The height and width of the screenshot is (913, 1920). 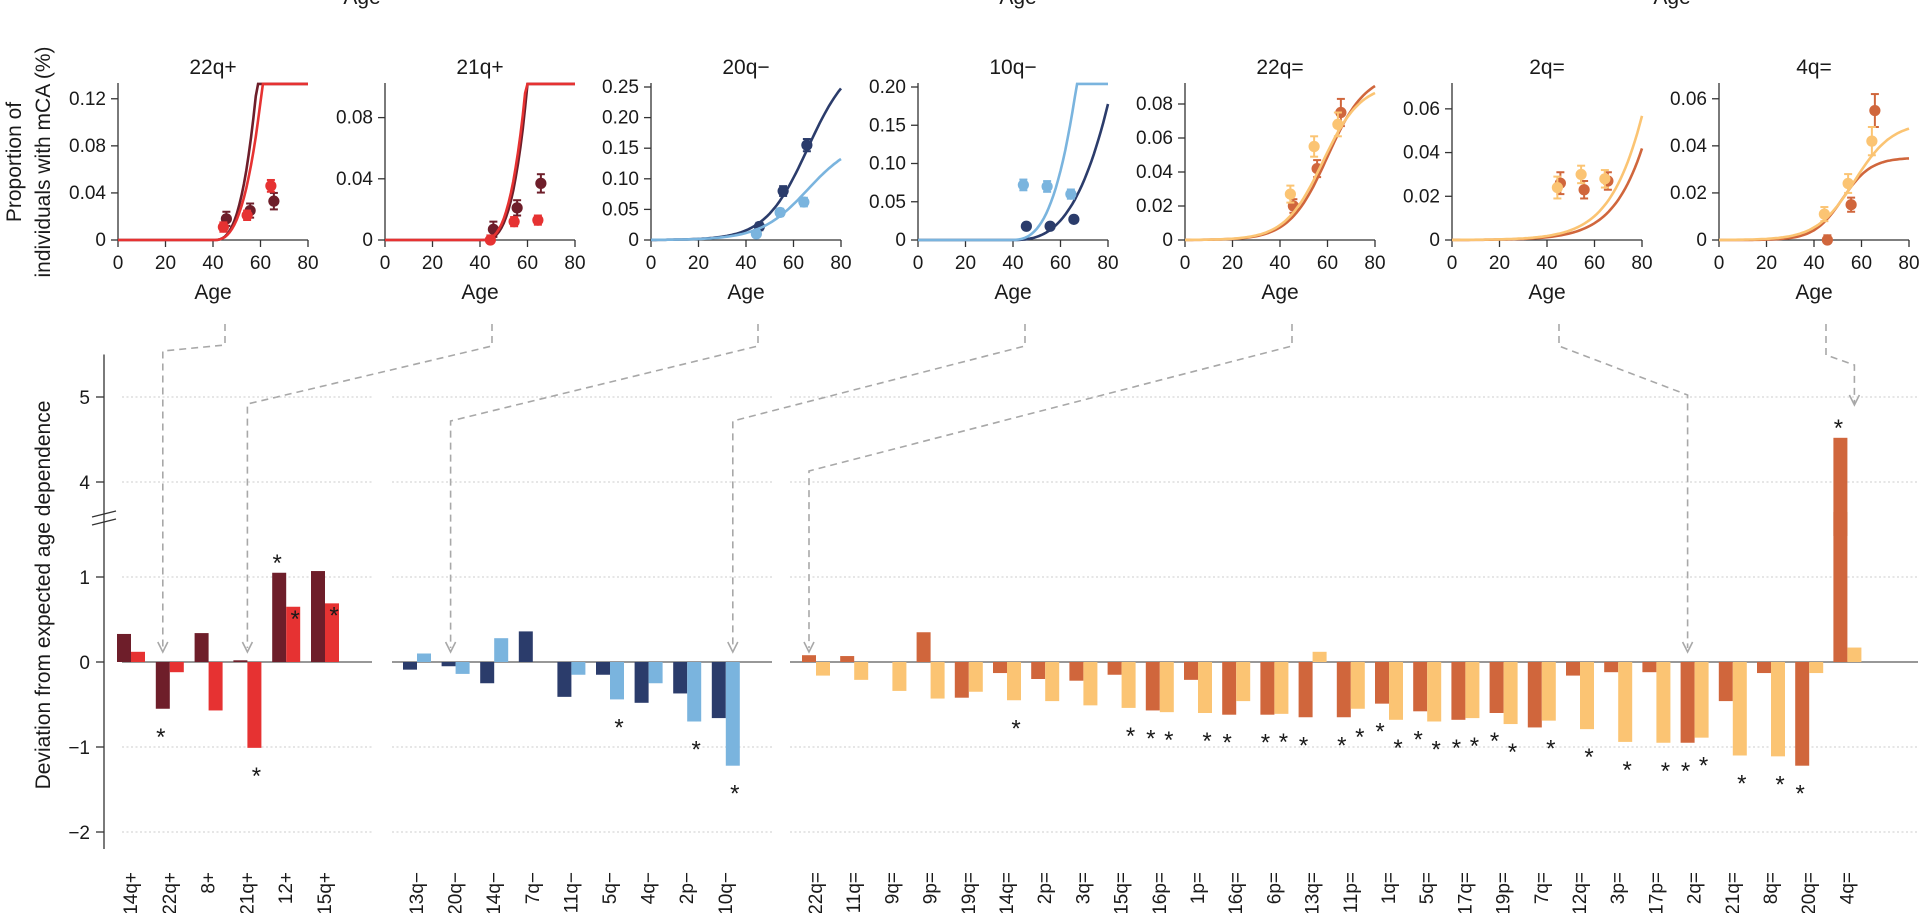 I want to click on category-label: 2q=, so click(x=1695, y=888).